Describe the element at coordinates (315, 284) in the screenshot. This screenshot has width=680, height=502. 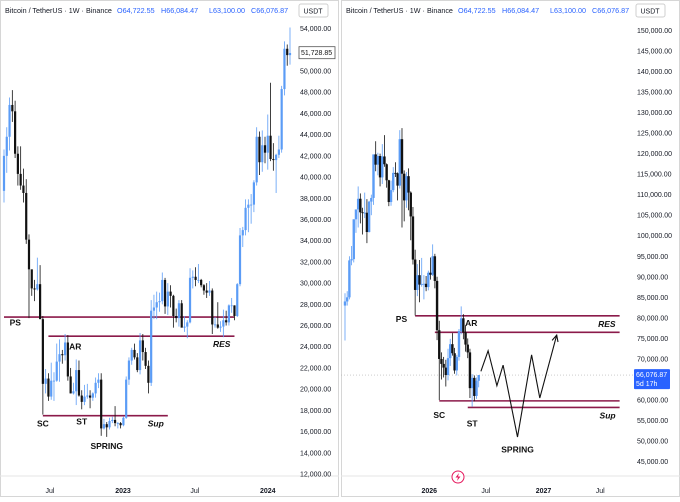
I see `y-tick-label: 30,000.00` at that location.